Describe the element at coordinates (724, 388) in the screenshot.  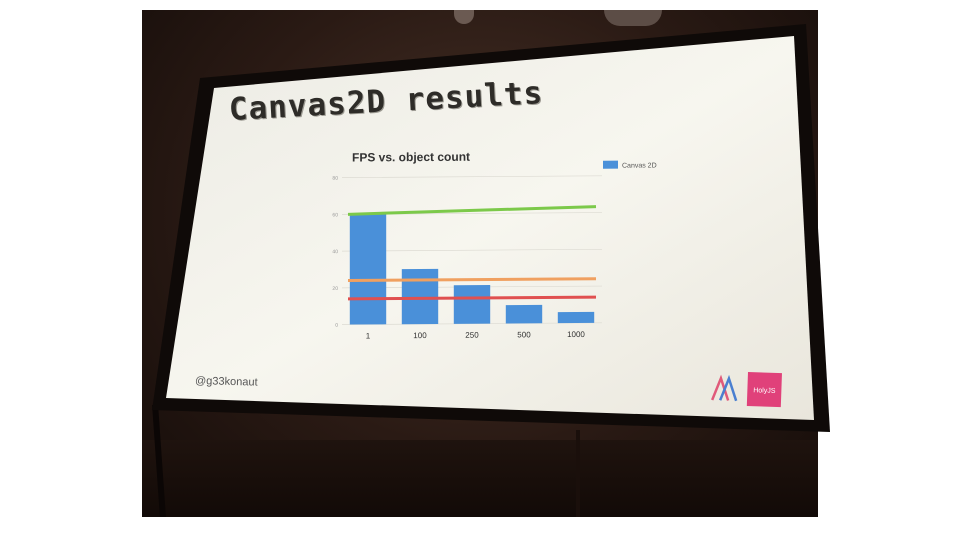
I see `conference-logo-icon` at that location.